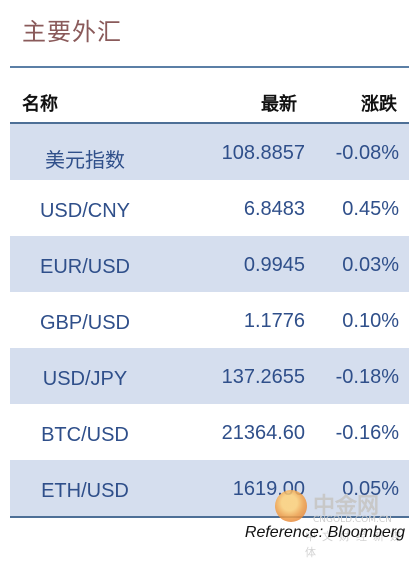  I want to click on row-change: 0.45%, so click(370, 209).